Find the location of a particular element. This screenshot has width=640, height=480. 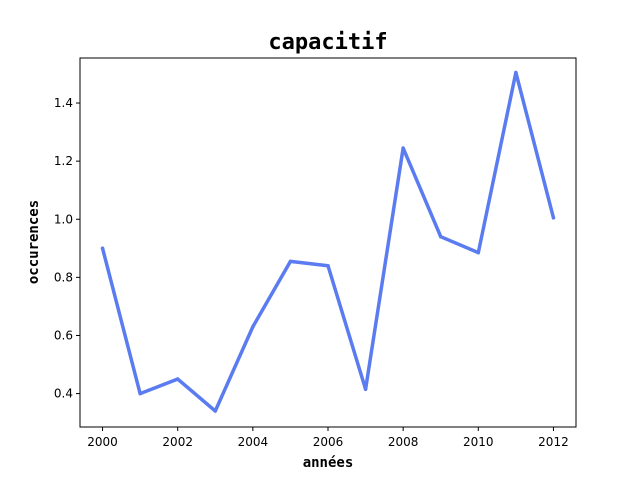

y-tick-label: 1.4 is located at coordinates (63, 103).